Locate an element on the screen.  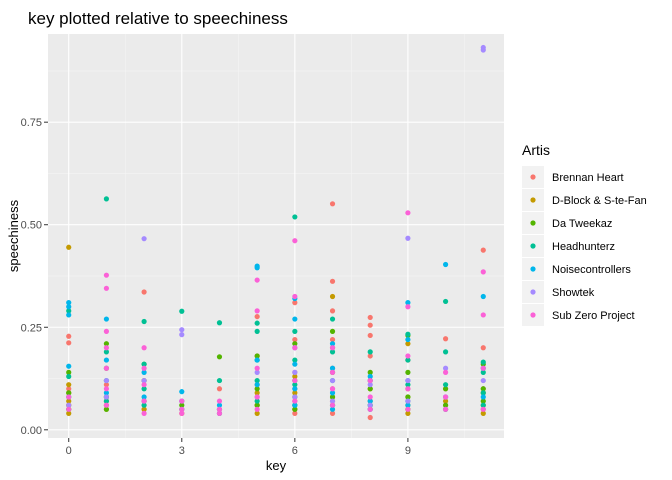
legend-title: Artis is located at coordinates (536, 150).